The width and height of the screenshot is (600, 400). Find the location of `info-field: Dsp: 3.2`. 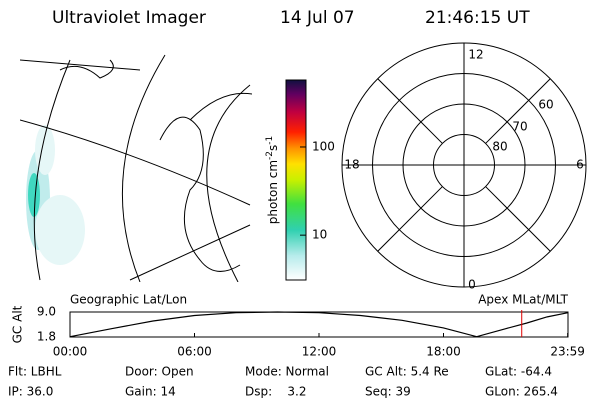

info-field: Dsp: 3.2 is located at coordinates (276, 392).